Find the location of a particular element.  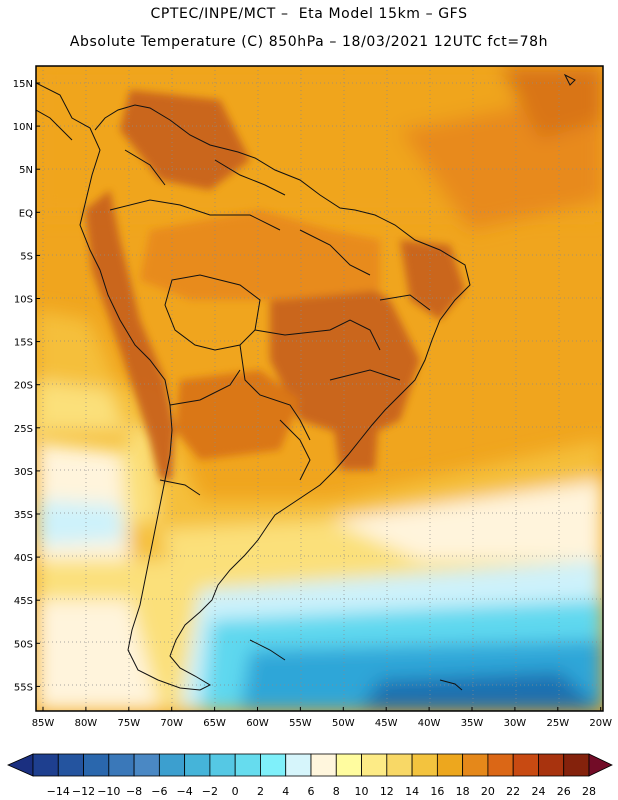

longitude-label: 25W is located at coordinates (557, 723).